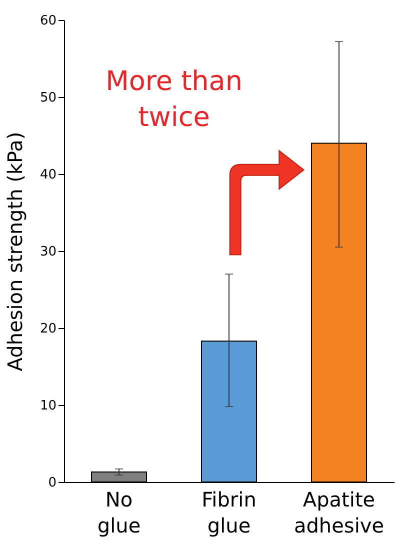 The image size is (404, 546). What do you see at coordinates (48, 252) in the screenshot?
I see `y-tick-label: 30` at bounding box center [48, 252].